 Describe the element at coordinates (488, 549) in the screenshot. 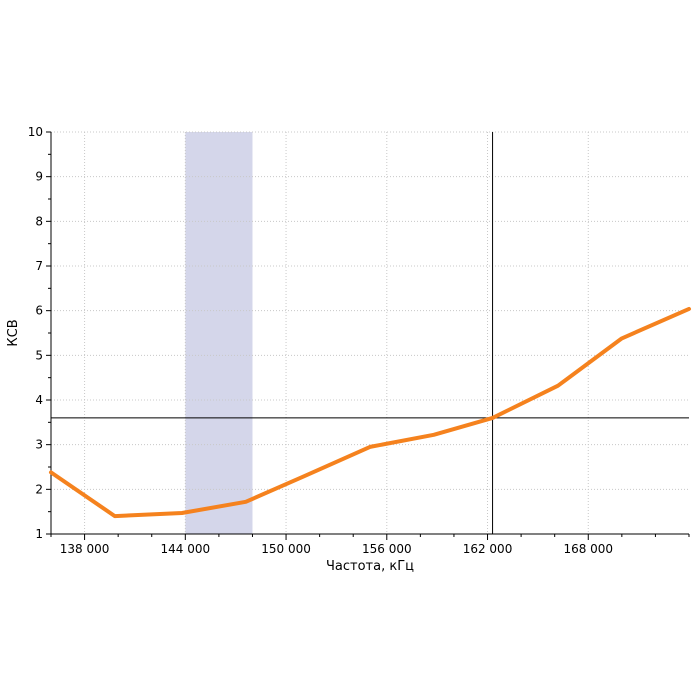

I see `x-tick-label: 162 000` at that location.